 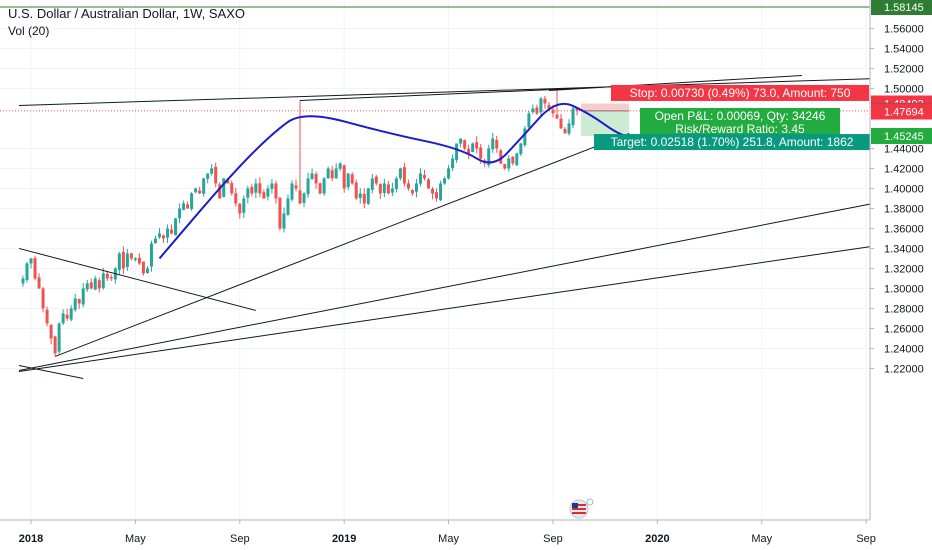 I want to click on projection-path-line, so click(x=394, y=181).